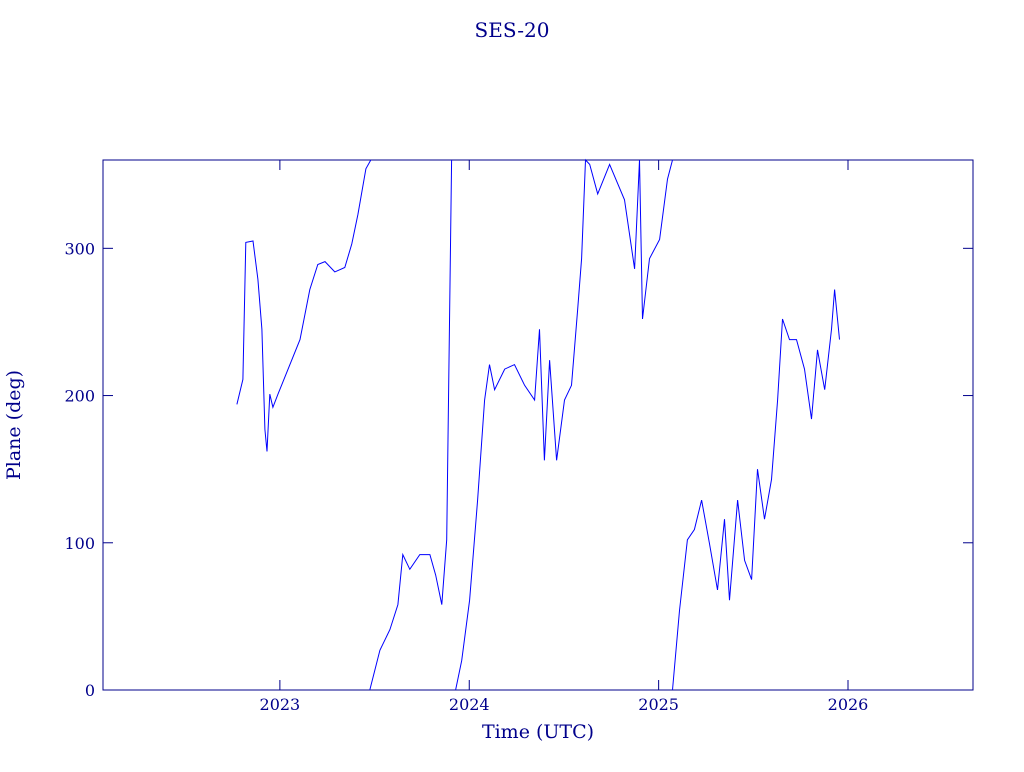 The width and height of the screenshot is (1024, 772). What do you see at coordinates (79, 396) in the screenshot?
I see `y-tick-label: 200` at bounding box center [79, 396].